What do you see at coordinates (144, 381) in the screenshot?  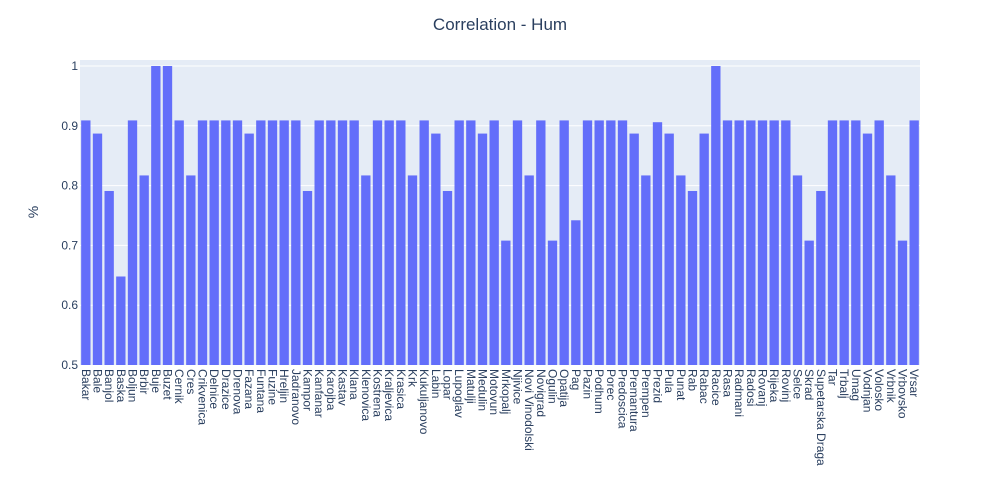 I see `x-tick-label: Brbir` at bounding box center [144, 381].